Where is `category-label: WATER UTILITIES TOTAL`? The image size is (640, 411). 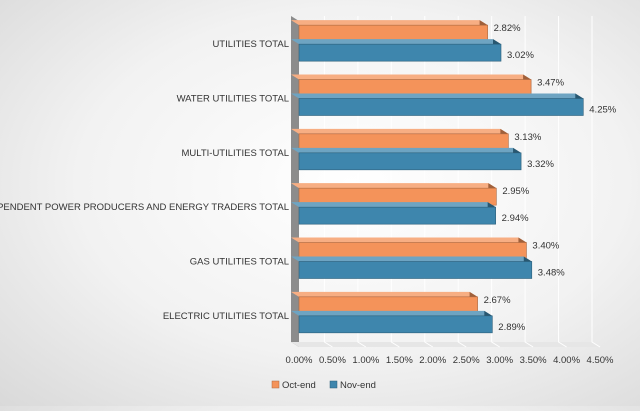 category-label: WATER UTILITIES TOTAL is located at coordinates (233, 99).